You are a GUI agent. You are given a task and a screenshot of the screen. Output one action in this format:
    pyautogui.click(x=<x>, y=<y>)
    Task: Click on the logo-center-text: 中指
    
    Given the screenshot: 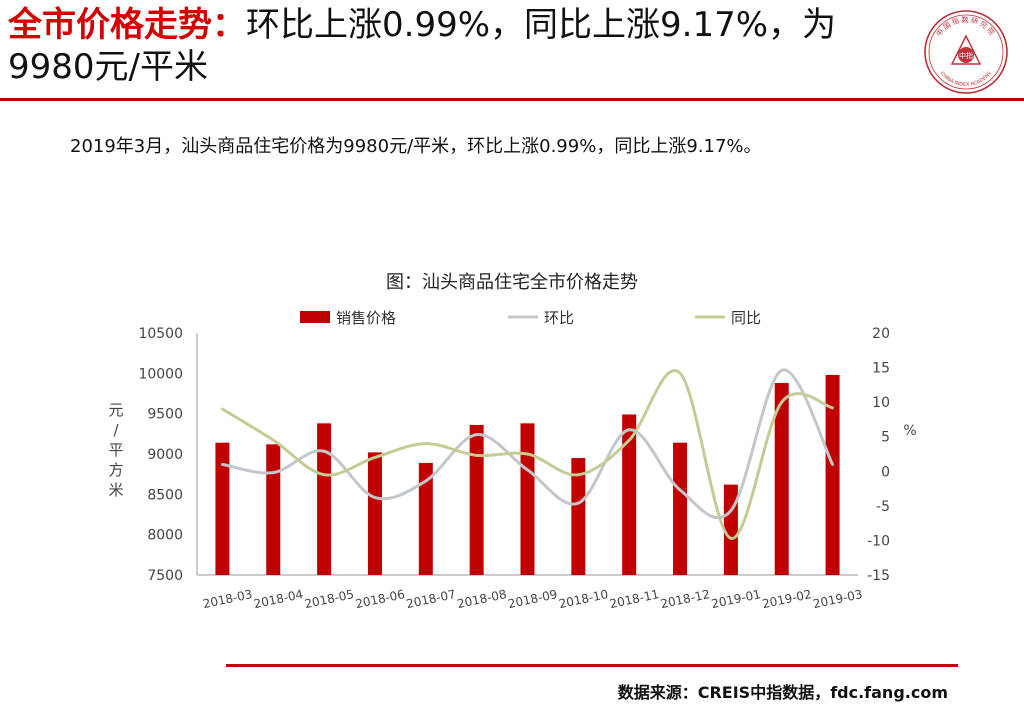 What is the action you would take?
    pyautogui.click(x=966, y=55)
    